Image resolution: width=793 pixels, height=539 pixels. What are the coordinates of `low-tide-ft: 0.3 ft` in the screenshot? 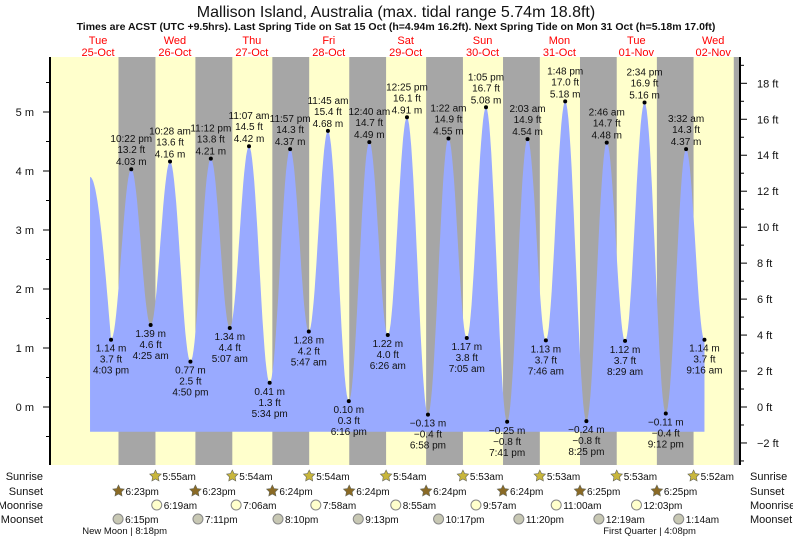 It's located at (349, 421).